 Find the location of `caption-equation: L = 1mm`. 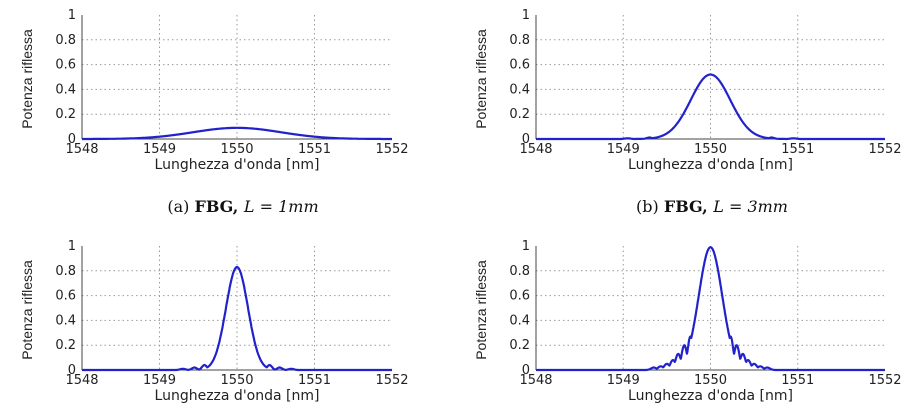

caption-equation: L = 1mm is located at coordinates (281, 206).